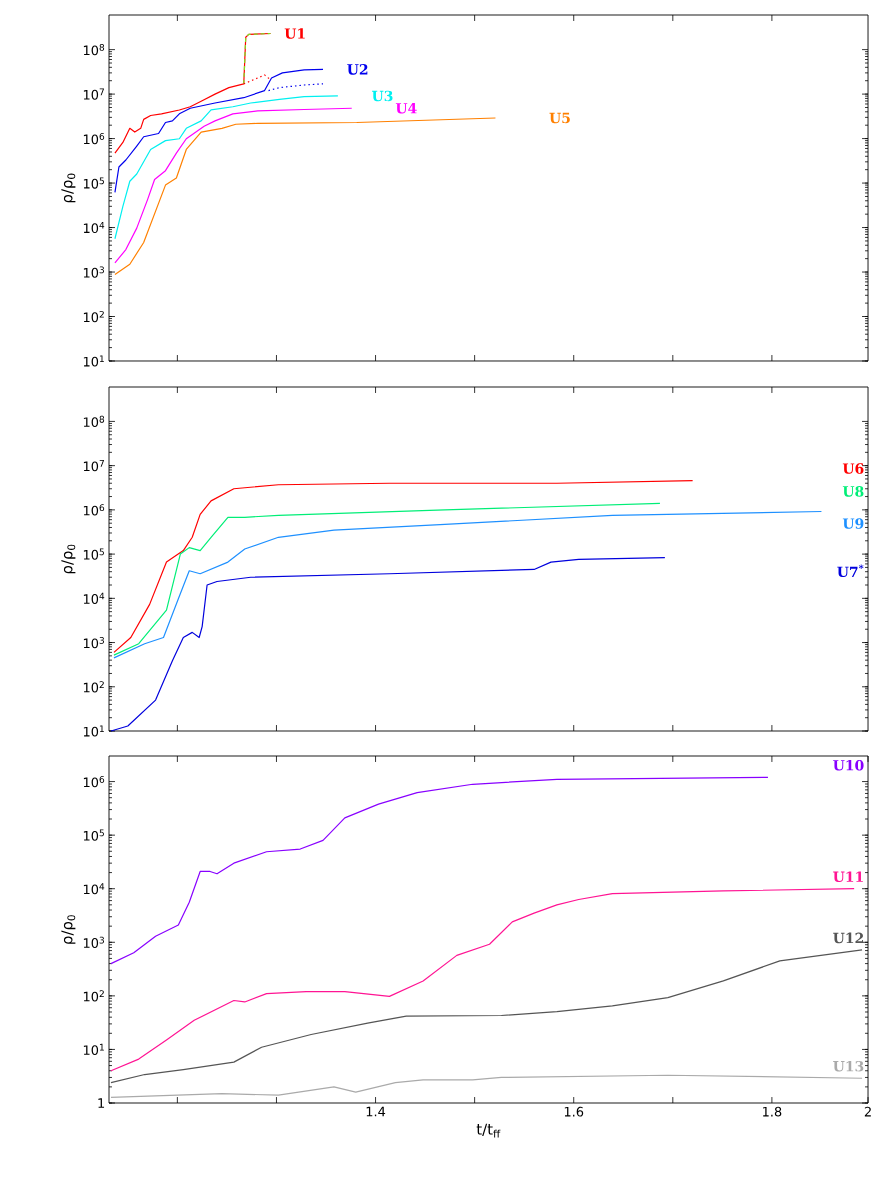 This screenshot has width=878, height=1186. What do you see at coordinates (382, 96) in the screenshot?
I see `text: U3` at bounding box center [382, 96].